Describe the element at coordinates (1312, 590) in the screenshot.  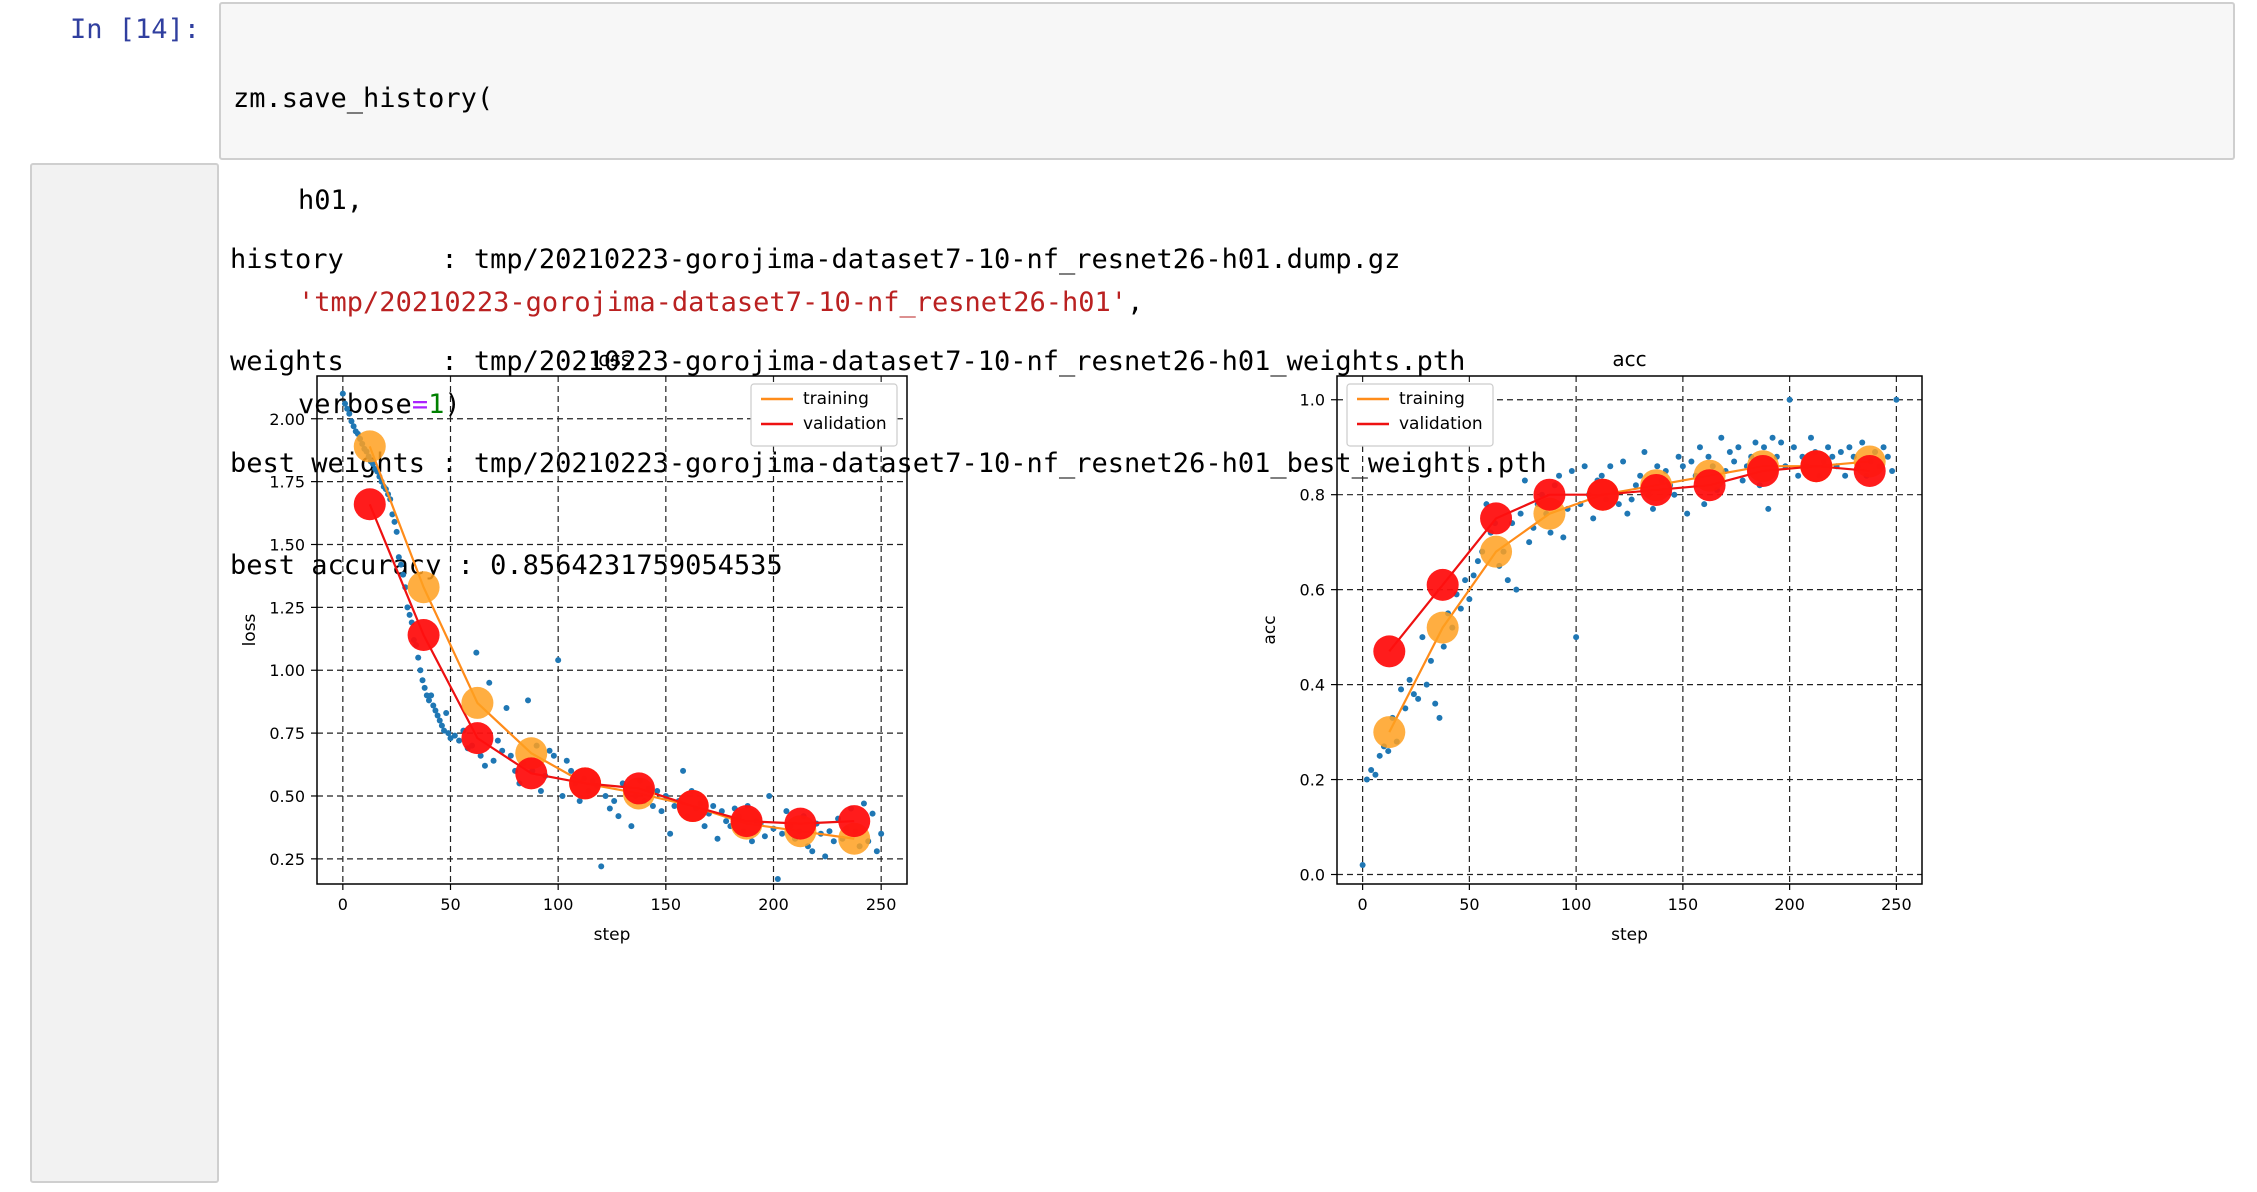
I see `y-tick-label: 0.6` at that location.